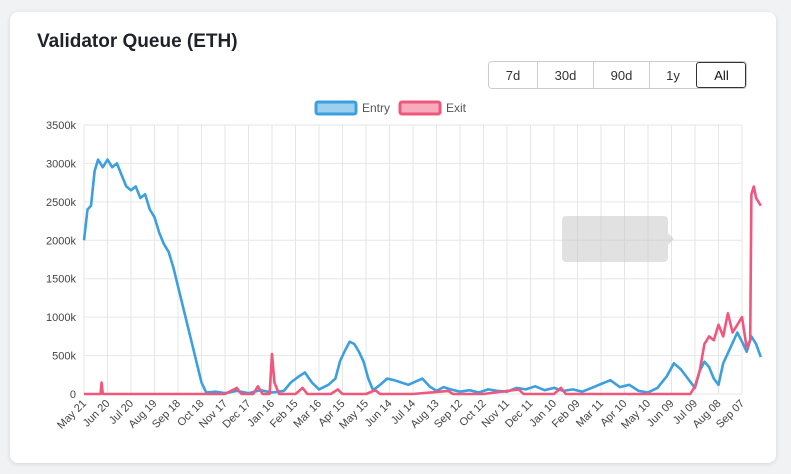 The height and width of the screenshot is (474, 791). Describe the element at coordinates (61, 241) in the screenshot. I see `y-tick-label: 2000k` at that location.